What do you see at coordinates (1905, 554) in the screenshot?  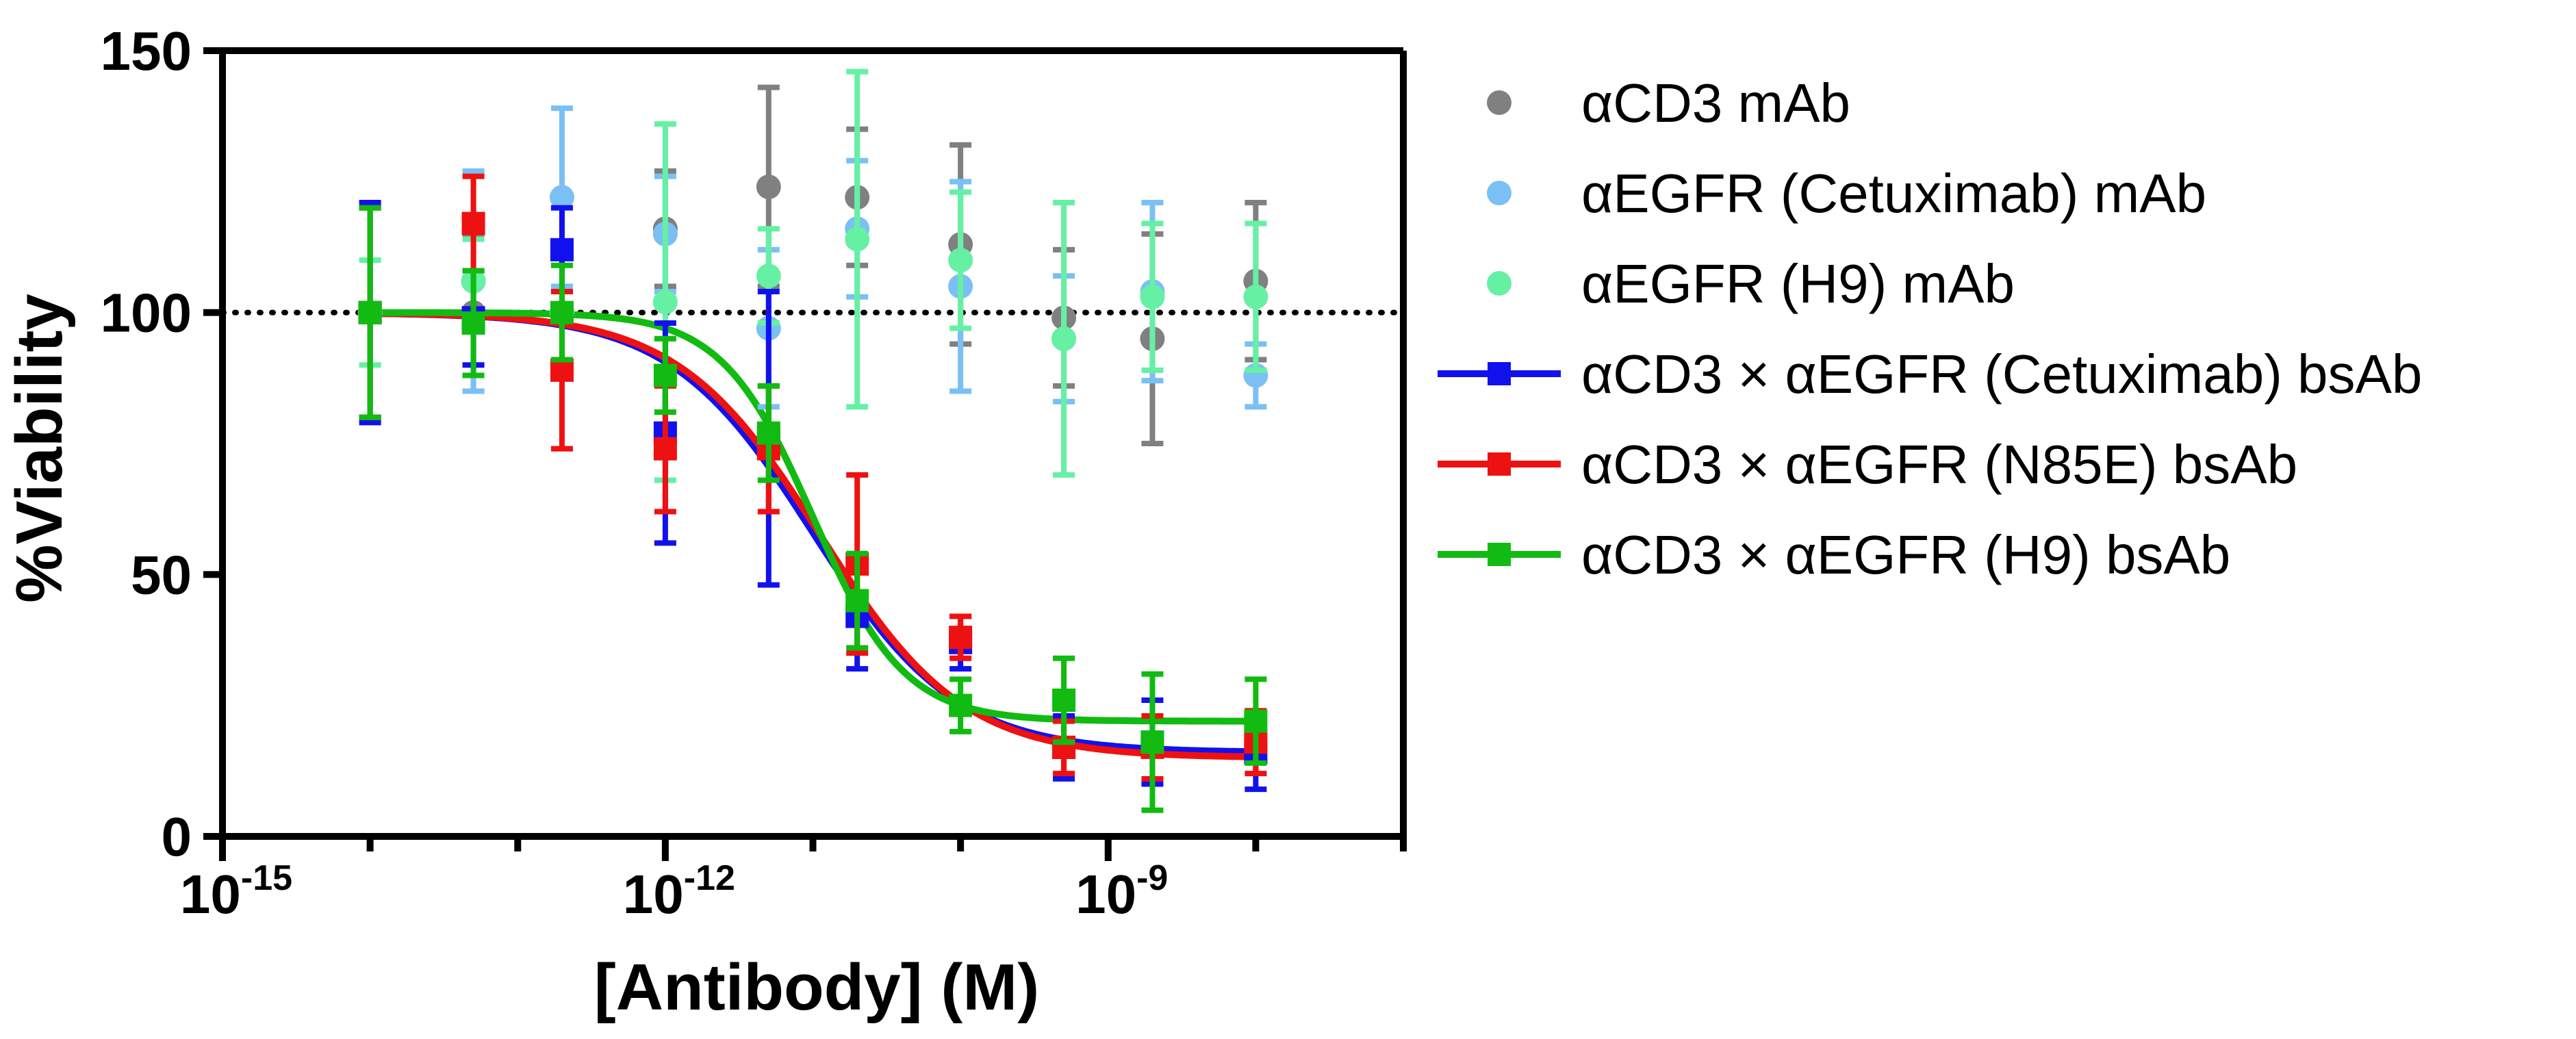 I see `legend-label: αCD3 × αEGFR (H9) bsAb` at bounding box center [1905, 554].